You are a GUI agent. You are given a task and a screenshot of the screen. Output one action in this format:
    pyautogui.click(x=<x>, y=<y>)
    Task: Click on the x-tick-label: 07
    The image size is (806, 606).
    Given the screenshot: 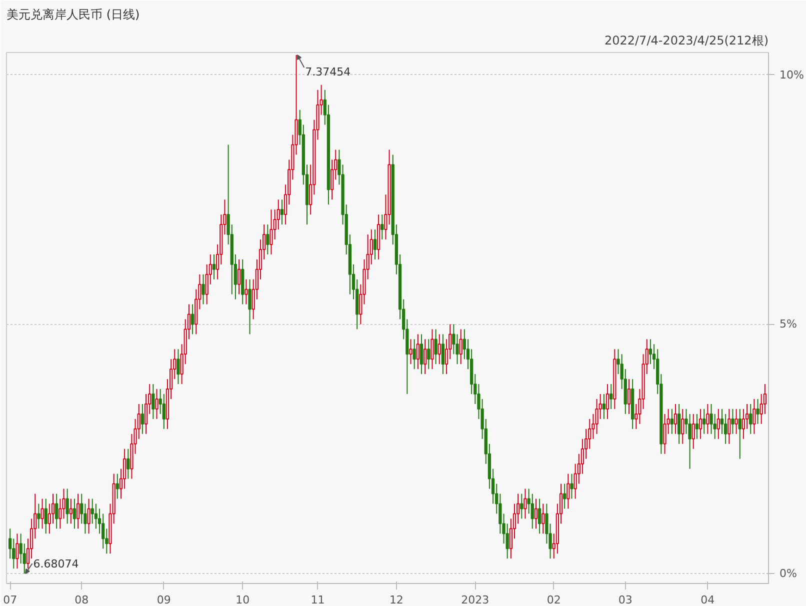 What is the action you would take?
    pyautogui.click(x=10, y=600)
    